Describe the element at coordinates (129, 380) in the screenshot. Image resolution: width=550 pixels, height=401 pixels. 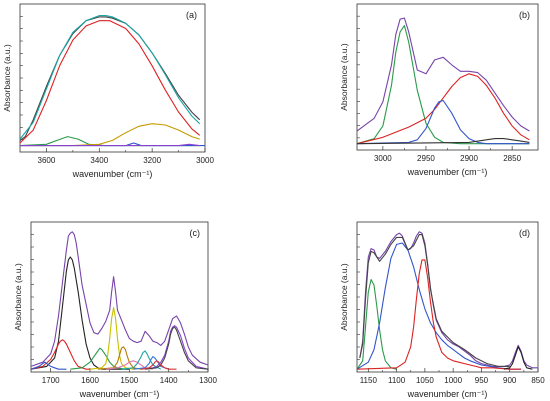
I see `x-tick-label: 1500` at that location.